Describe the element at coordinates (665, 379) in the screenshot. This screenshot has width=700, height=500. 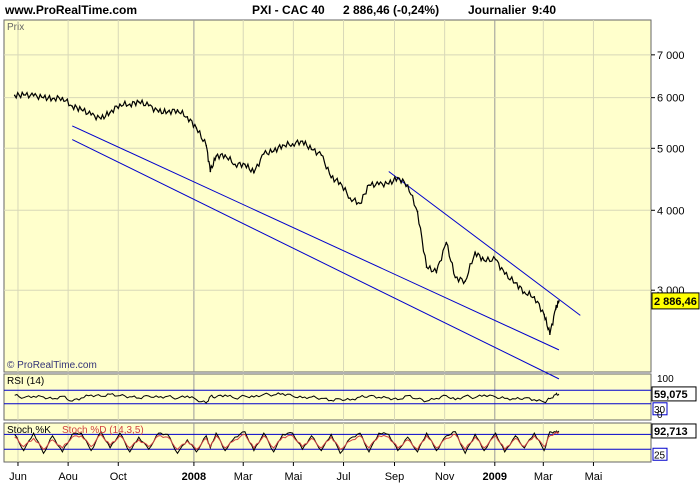
I see `rsi-y-label: 100` at that location.